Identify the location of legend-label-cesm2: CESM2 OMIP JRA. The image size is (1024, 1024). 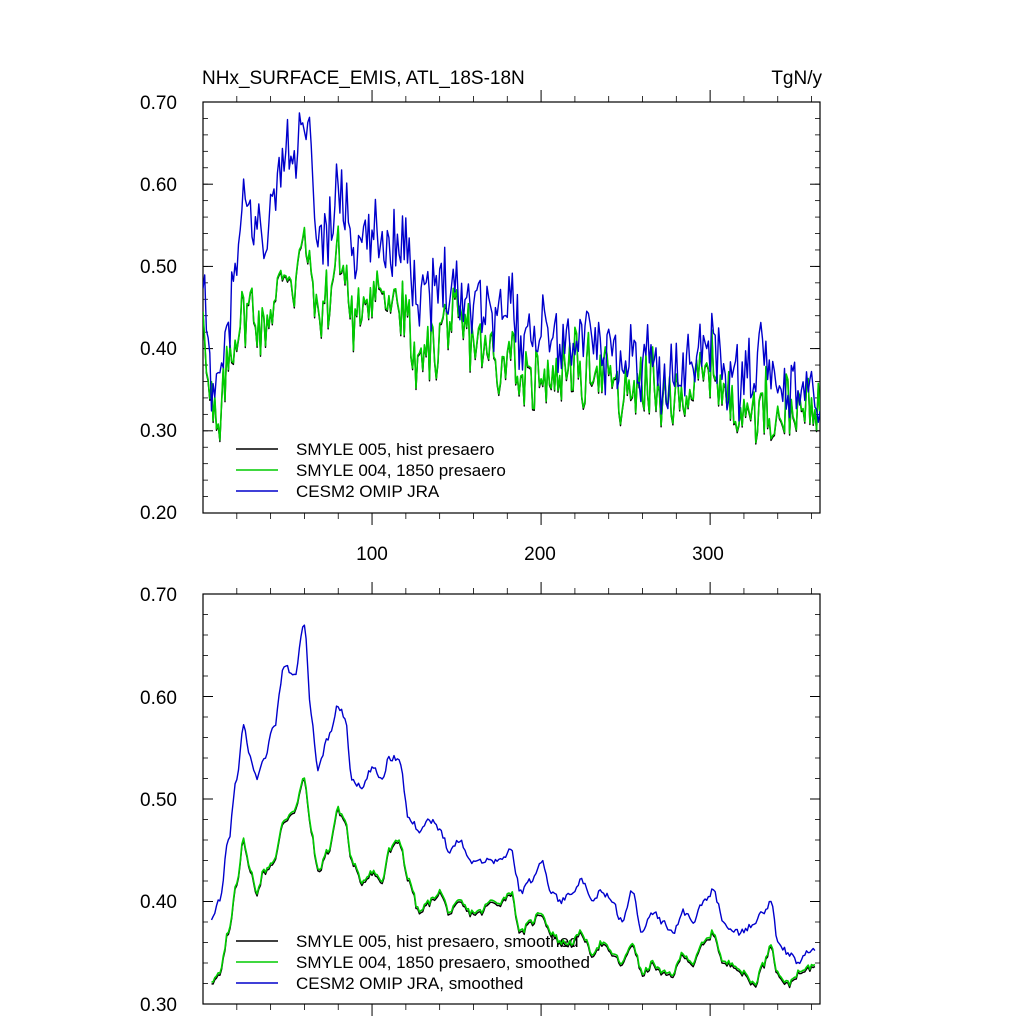
(368, 491).